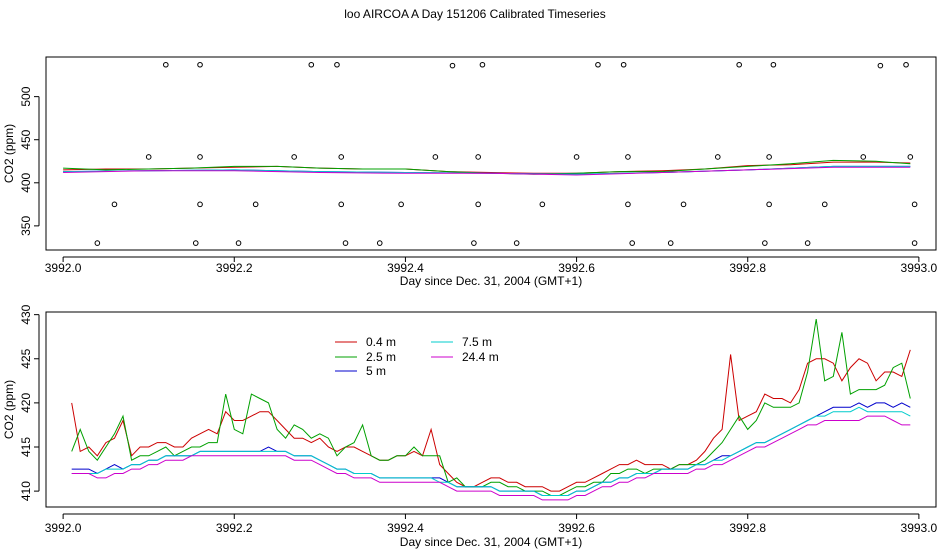  What do you see at coordinates (747, 268) in the screenshot?
I see `panel1-x-tick-label: 3992.8` at bounding box center [747, 268].